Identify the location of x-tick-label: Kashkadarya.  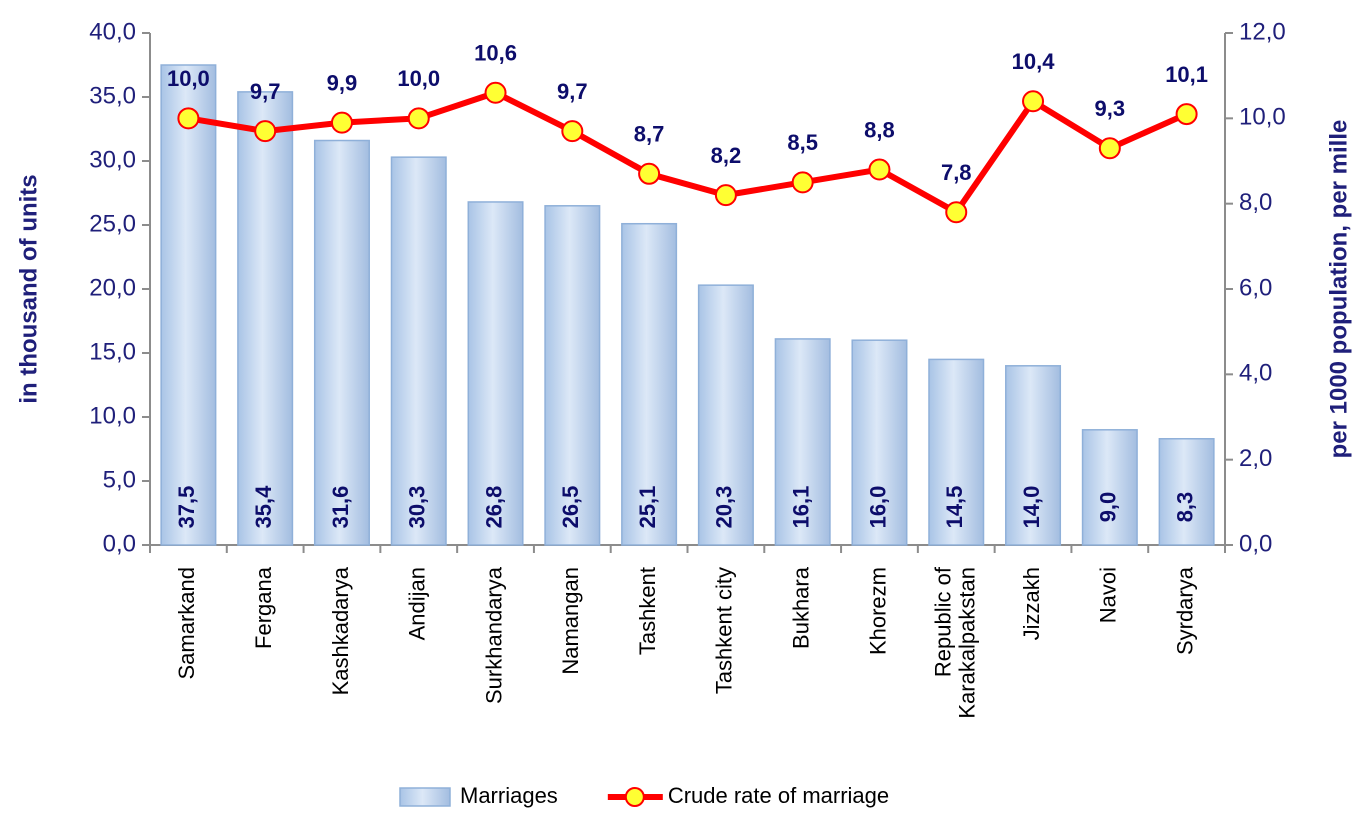
(340, 630).